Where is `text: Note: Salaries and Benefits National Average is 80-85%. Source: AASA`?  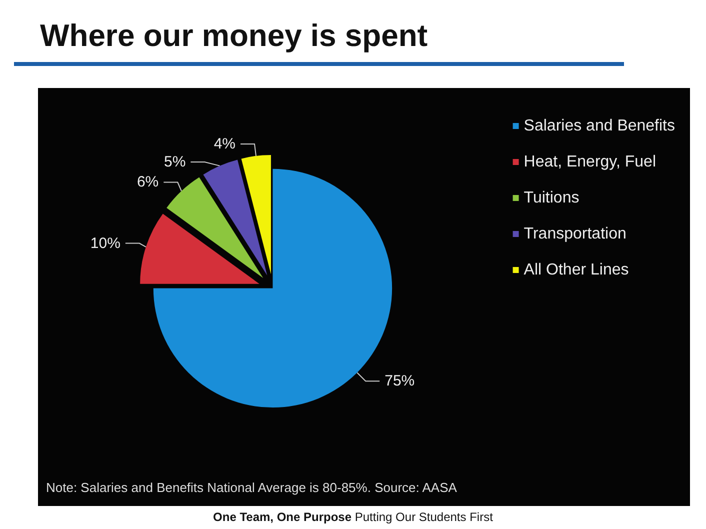
text: Note: Salaries and Benefits National Average is 80-85%. Source: AASA is located at coordinates (251, 487).